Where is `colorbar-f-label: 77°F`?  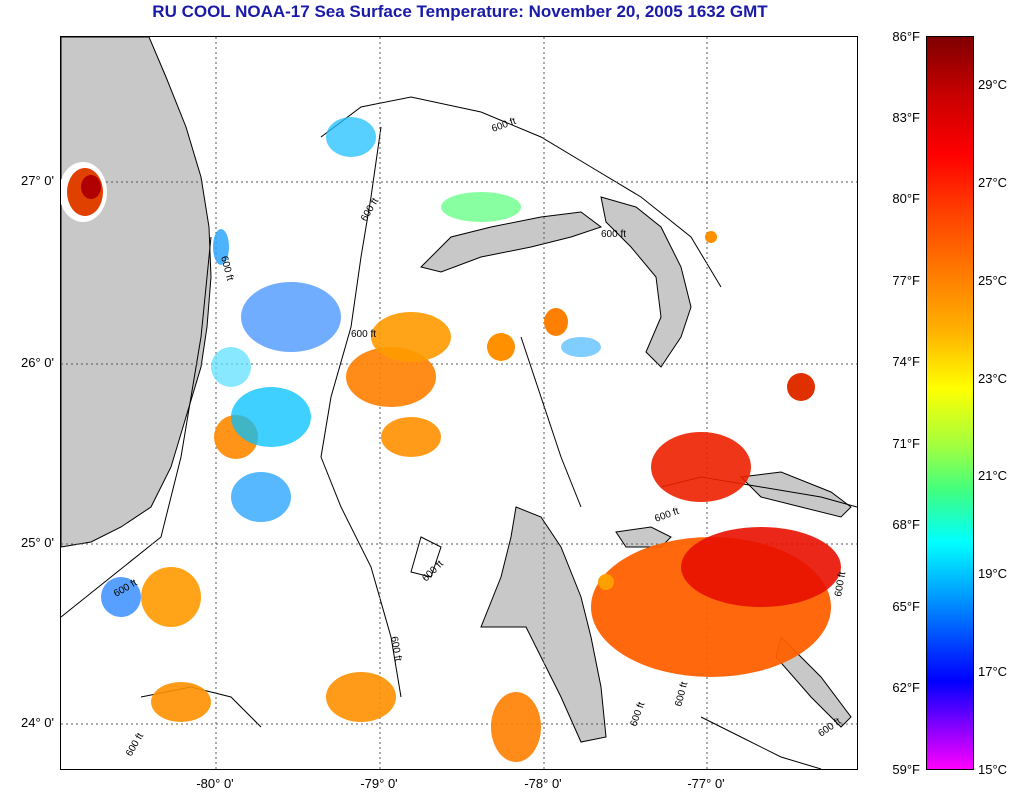
colorbar-f-label: 77°F is located at coordinates (906, 280).